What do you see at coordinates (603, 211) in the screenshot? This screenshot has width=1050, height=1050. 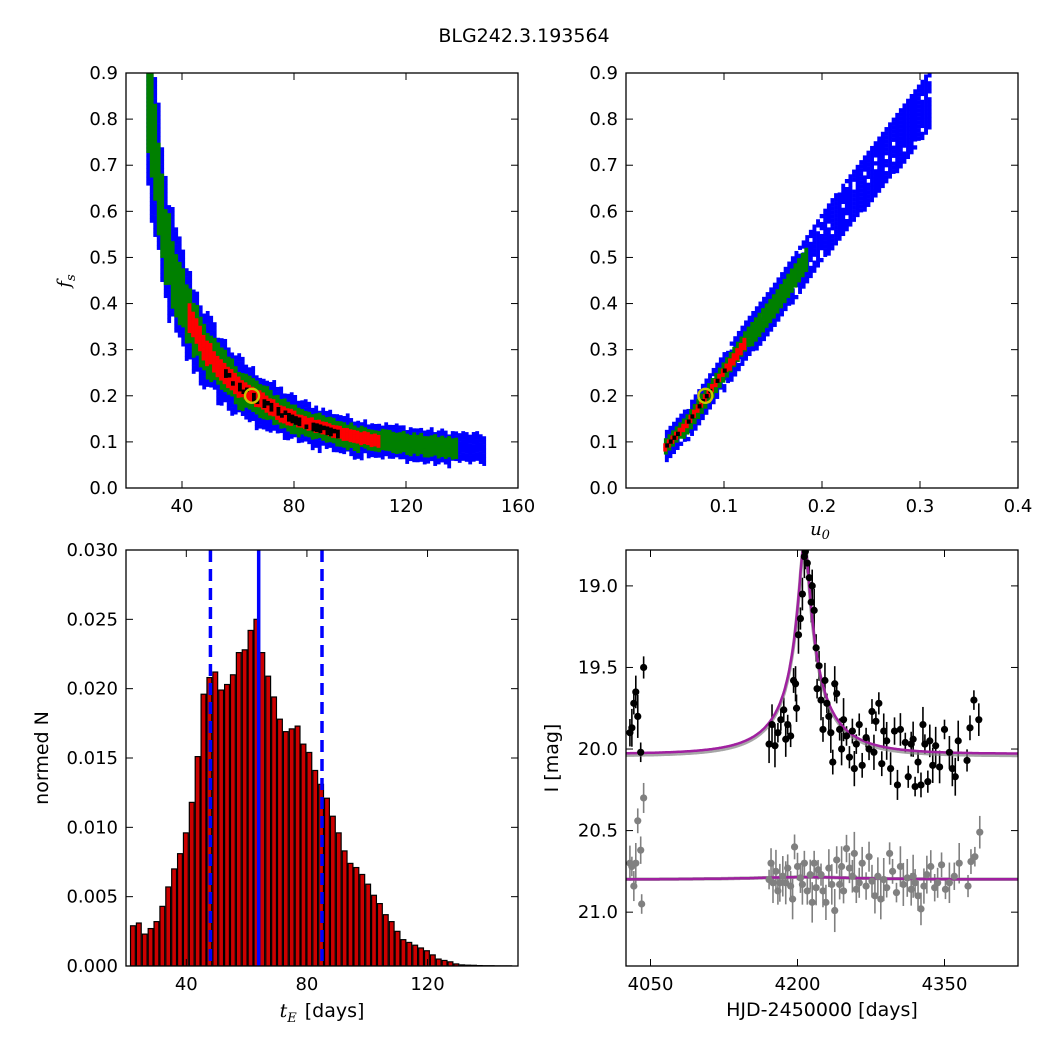 I see `y-tick-label: 0.6` at bounding box center [603, 211].